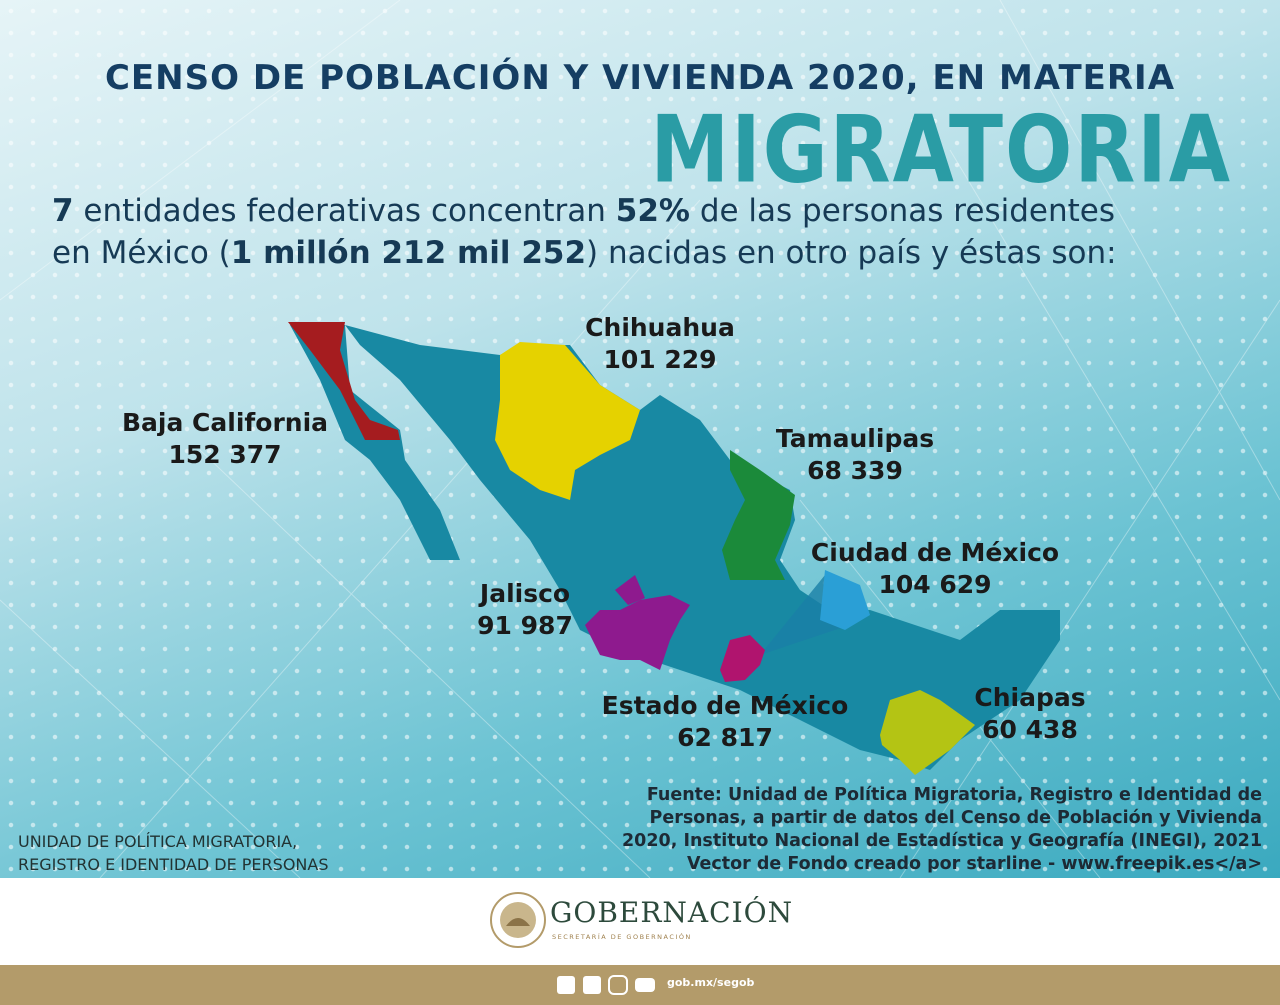 The height and width of the screenshot is (1005, 1280). What do you see at coordinates (845, 600) in the screenshot?
I see `ciudad-de-mexico` at bounding box center [845, 600].